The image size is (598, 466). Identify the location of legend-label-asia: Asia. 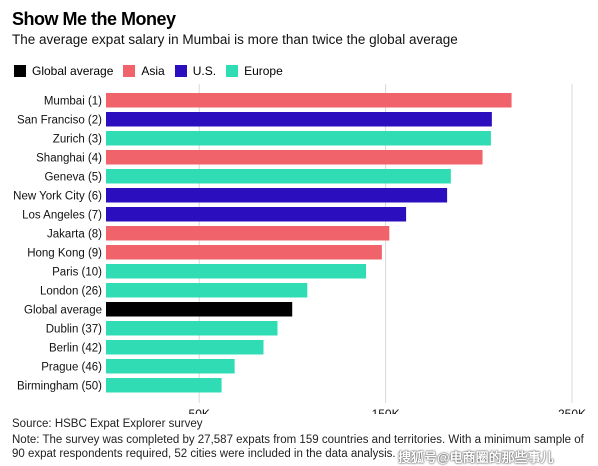
(153, 71).